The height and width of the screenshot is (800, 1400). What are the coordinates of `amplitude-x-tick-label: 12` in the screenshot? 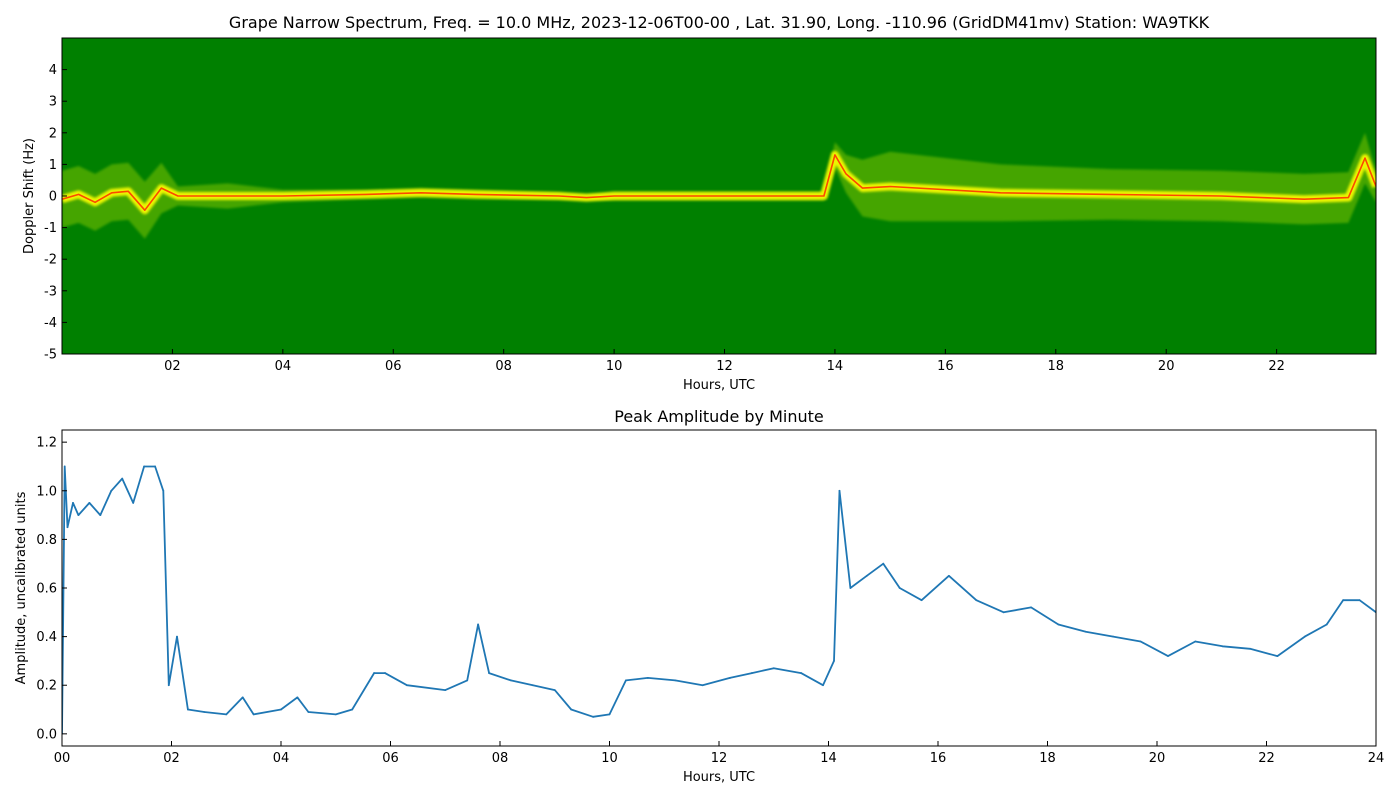 It's located at (719, 758).